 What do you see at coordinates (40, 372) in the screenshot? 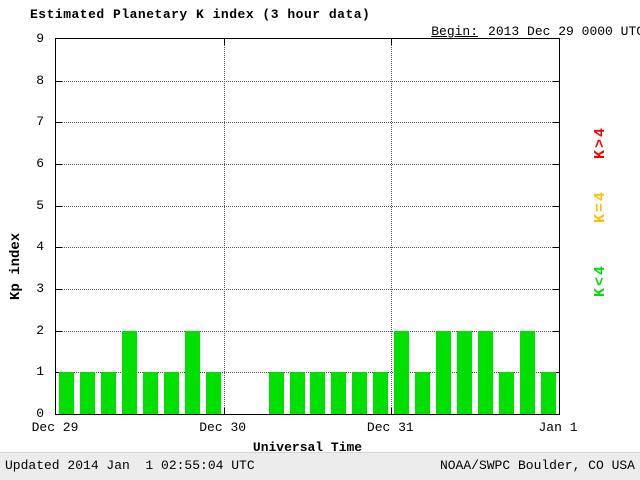
I see `y-tick-label: 1` at bounding box center [40, 372].